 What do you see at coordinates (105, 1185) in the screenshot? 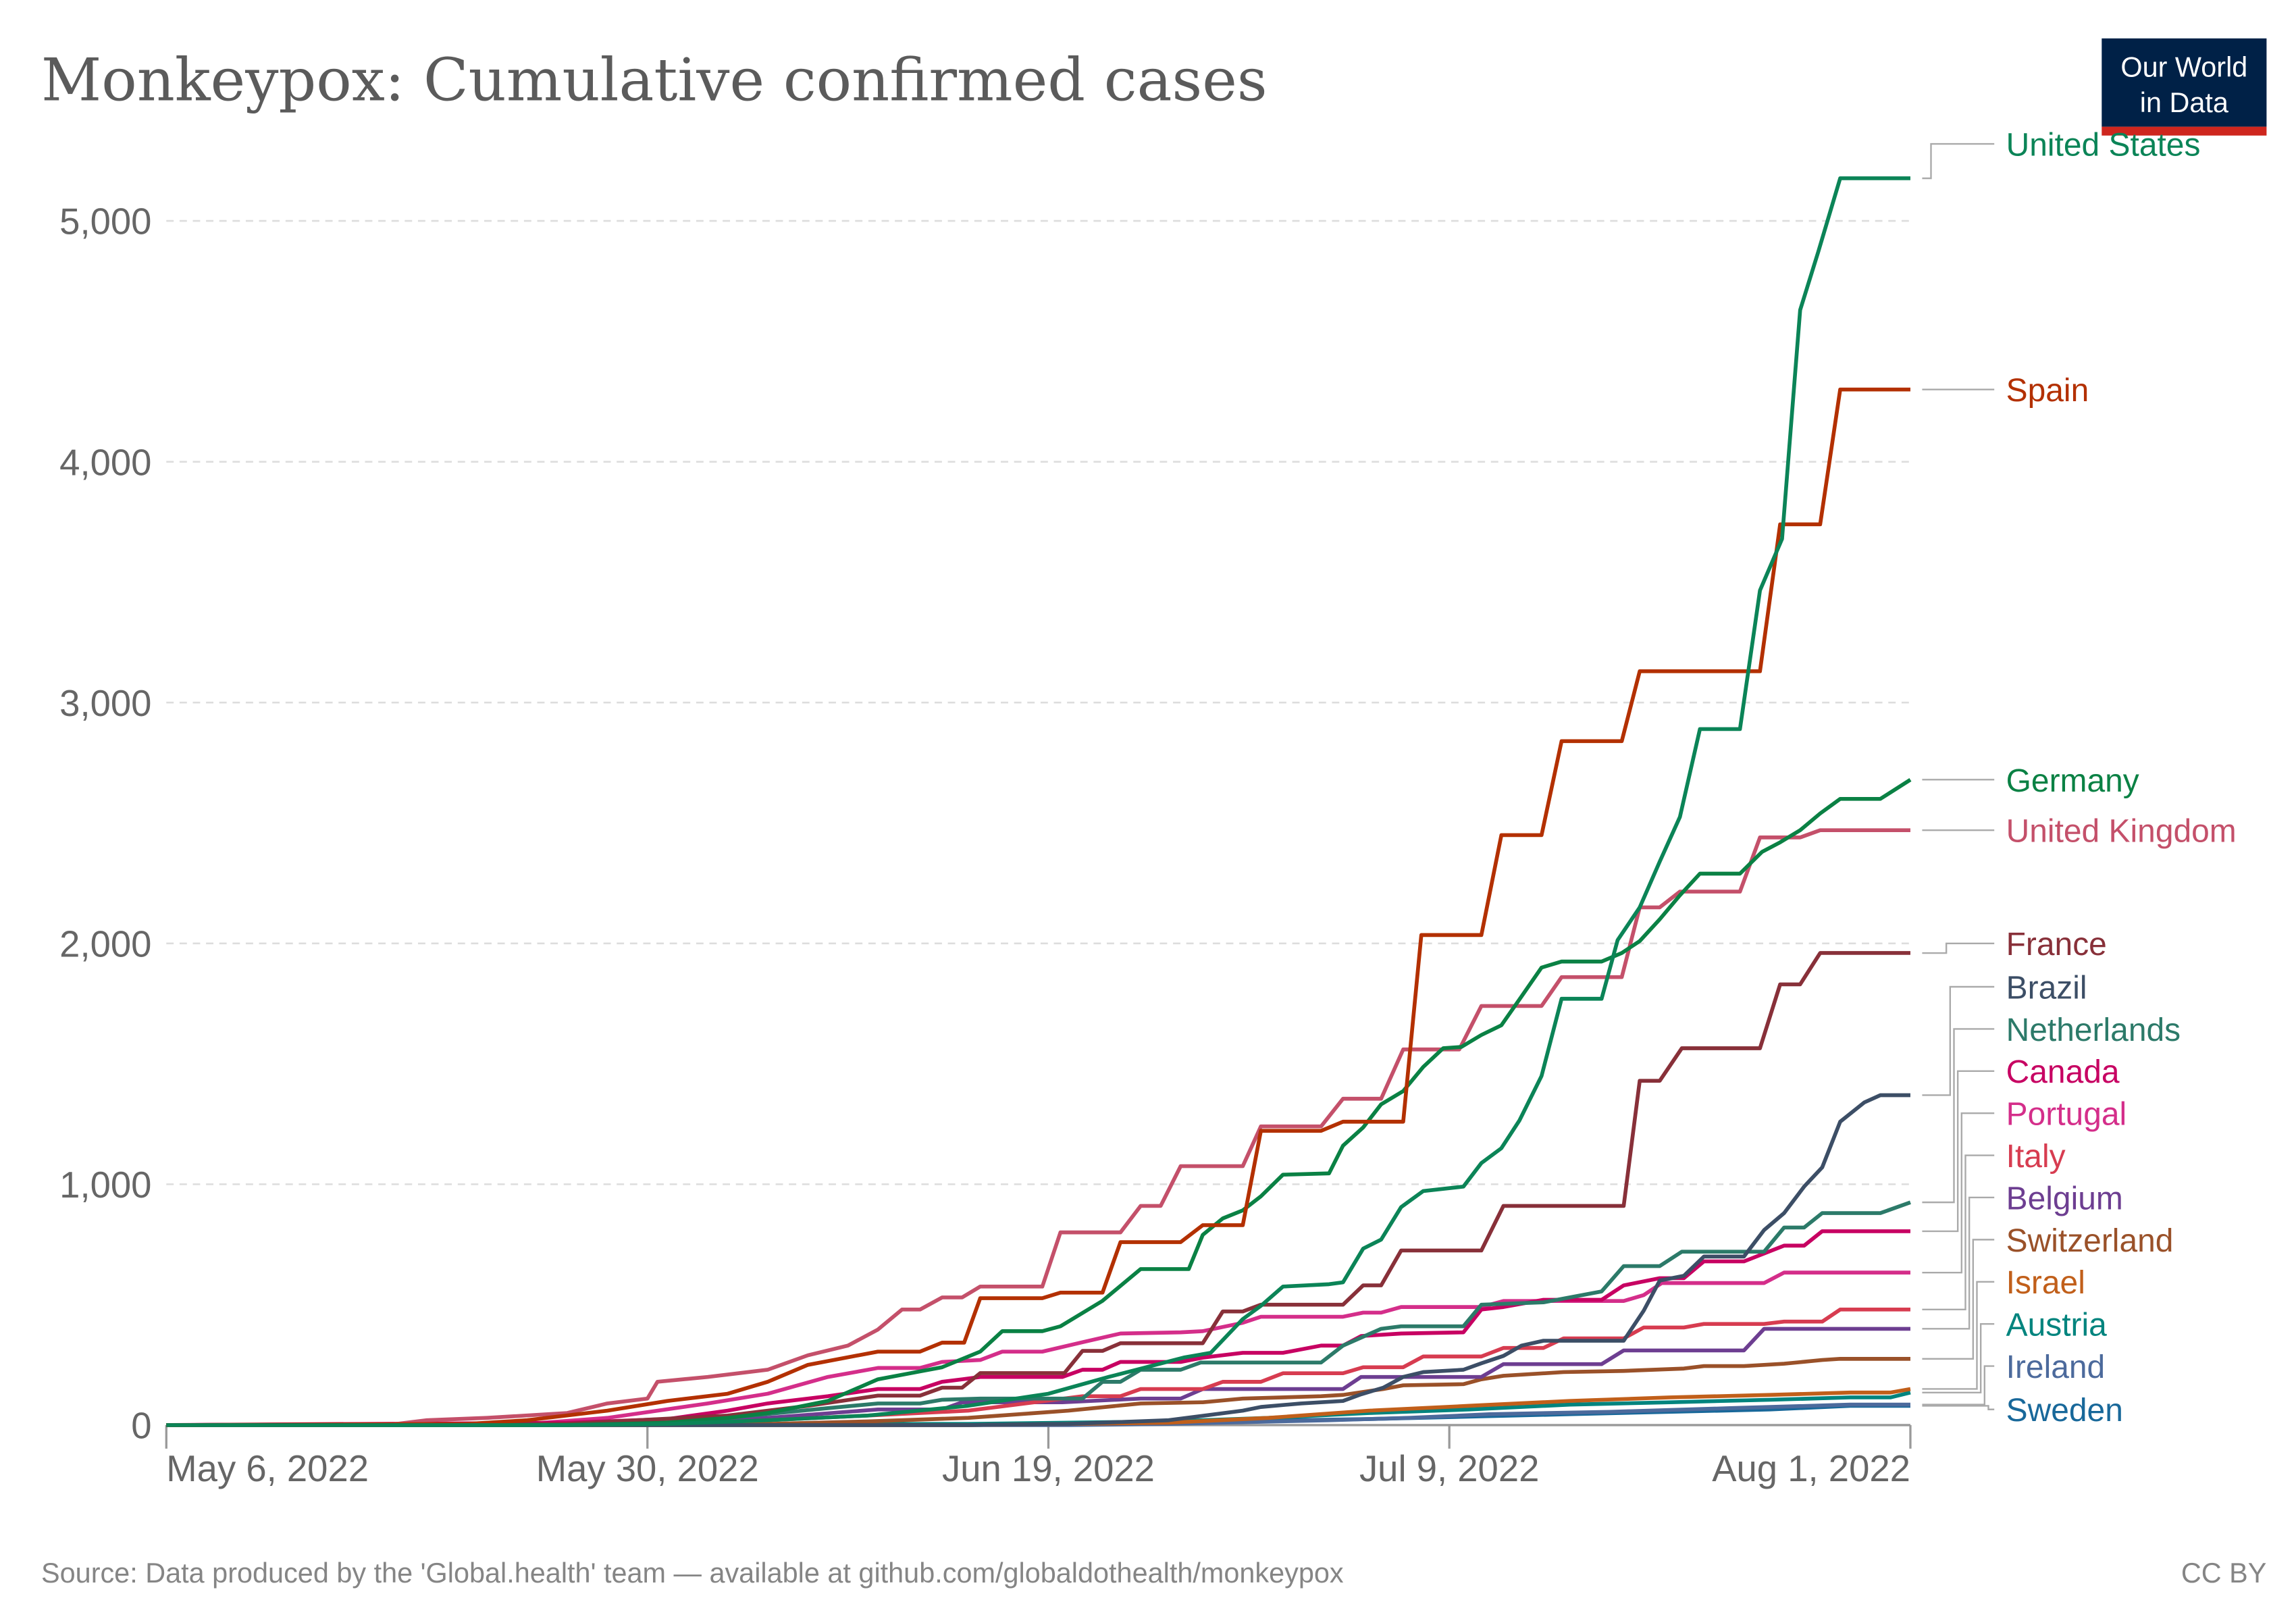
I see `y-tick-label: 1,000` at bounding box center [105, 1185].